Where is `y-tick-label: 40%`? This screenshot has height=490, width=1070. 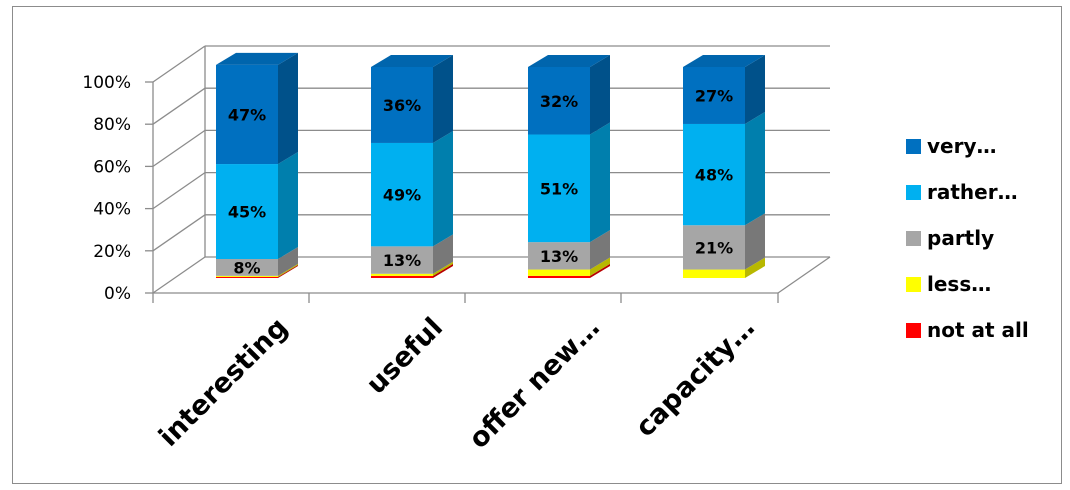 y-tick-label: 40% is located at coordinates (112, 210).